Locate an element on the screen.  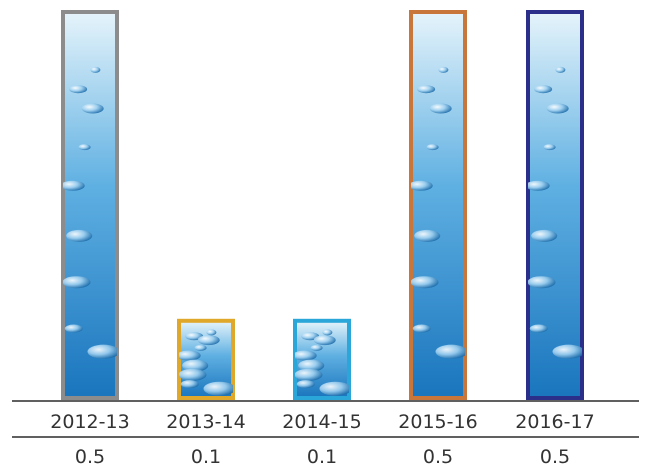
value-labels: 0.5 0.1 0.1 0.5 0.5 is located at coordinates (322, 457).